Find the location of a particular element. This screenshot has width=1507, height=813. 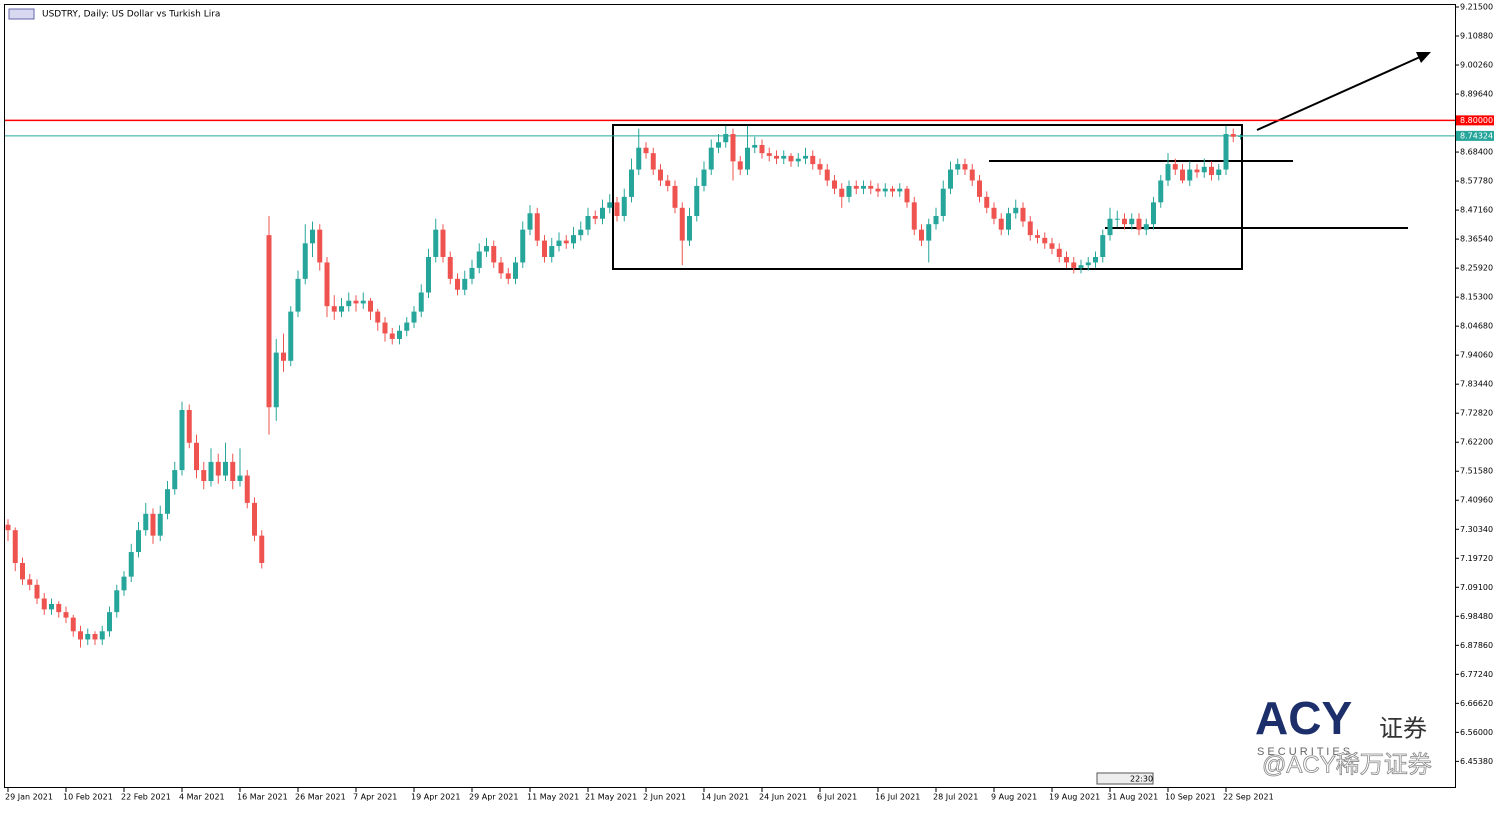

x-tick-label: 11 May 2021 is located at coordinates (553, 797).